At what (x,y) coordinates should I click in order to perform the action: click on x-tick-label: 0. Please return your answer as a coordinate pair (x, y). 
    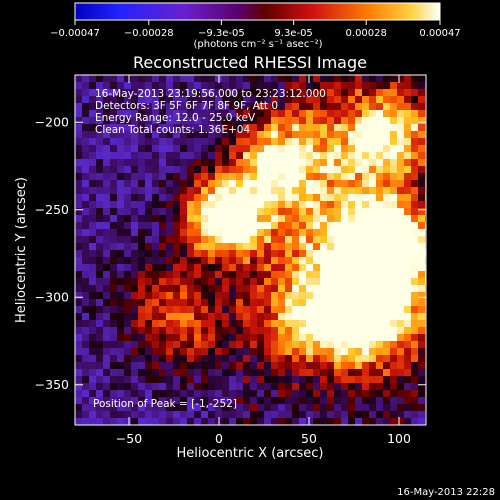
    Looking at the image, I should click on (219, 438).